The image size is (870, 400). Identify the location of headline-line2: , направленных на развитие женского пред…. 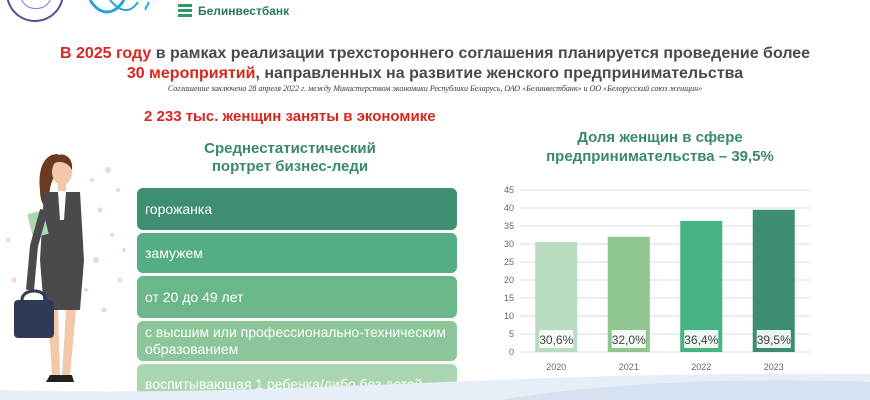
(499, 73).